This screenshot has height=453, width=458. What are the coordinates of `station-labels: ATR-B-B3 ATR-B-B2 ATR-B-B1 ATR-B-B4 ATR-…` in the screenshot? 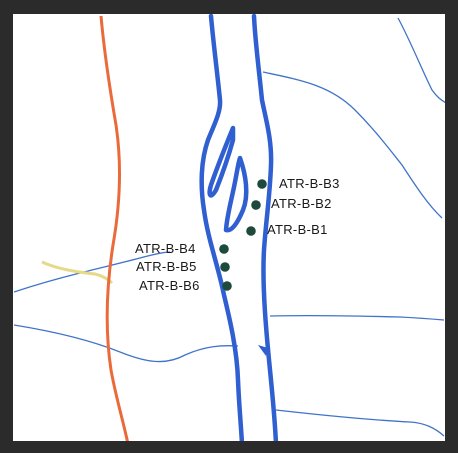 It's located at (237, 234).